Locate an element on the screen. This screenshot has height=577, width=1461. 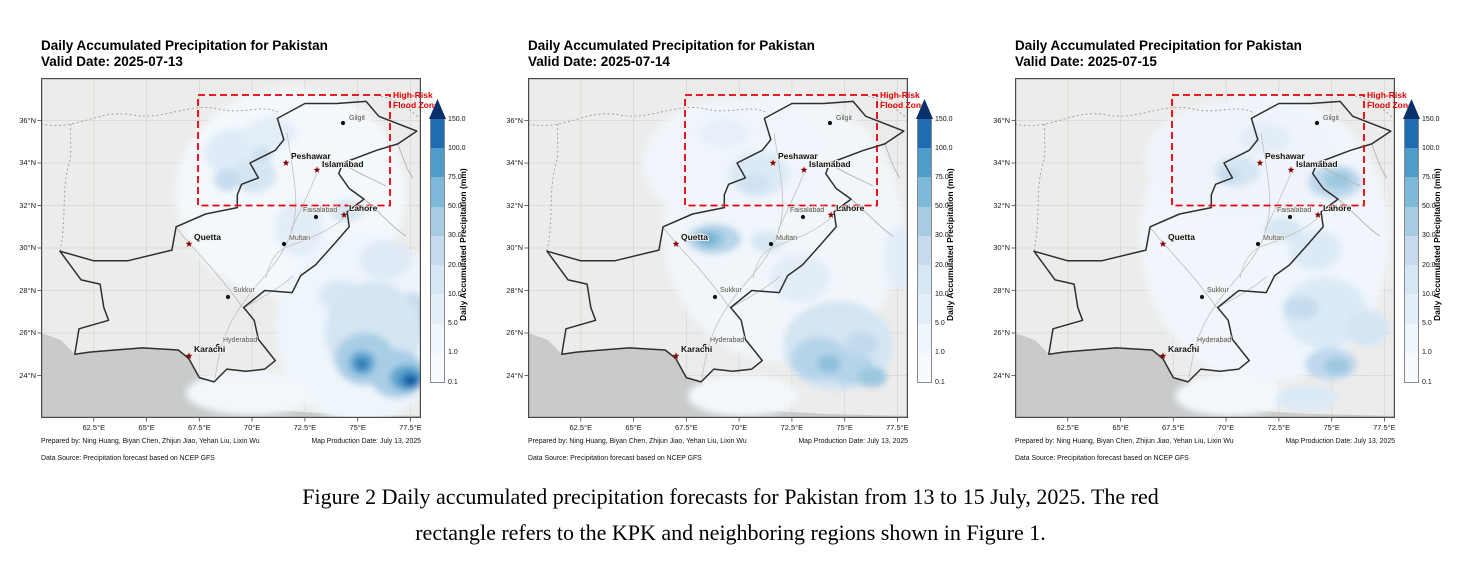
city-label: Quetta is located at coordinates (1181, 237).